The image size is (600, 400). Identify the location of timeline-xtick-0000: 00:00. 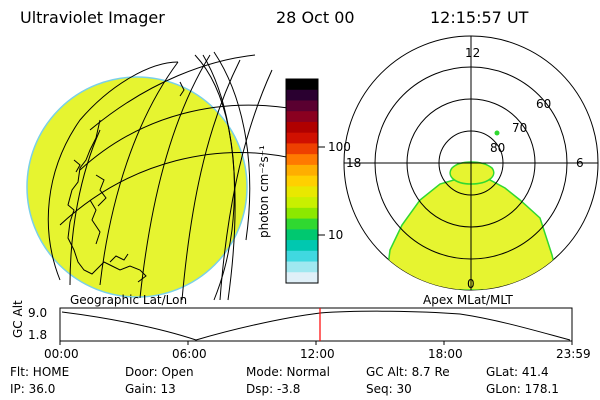
(61, 354).